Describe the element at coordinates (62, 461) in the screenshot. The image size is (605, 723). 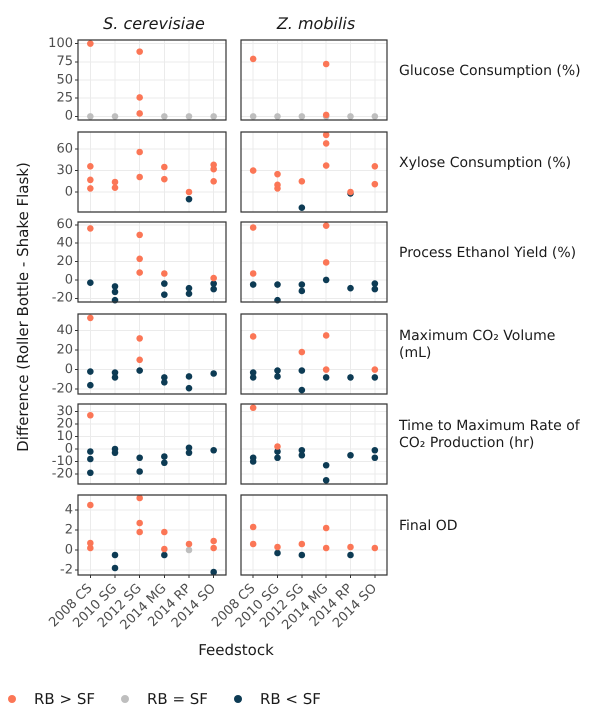
I see `y-tick-label: -10` at that location.